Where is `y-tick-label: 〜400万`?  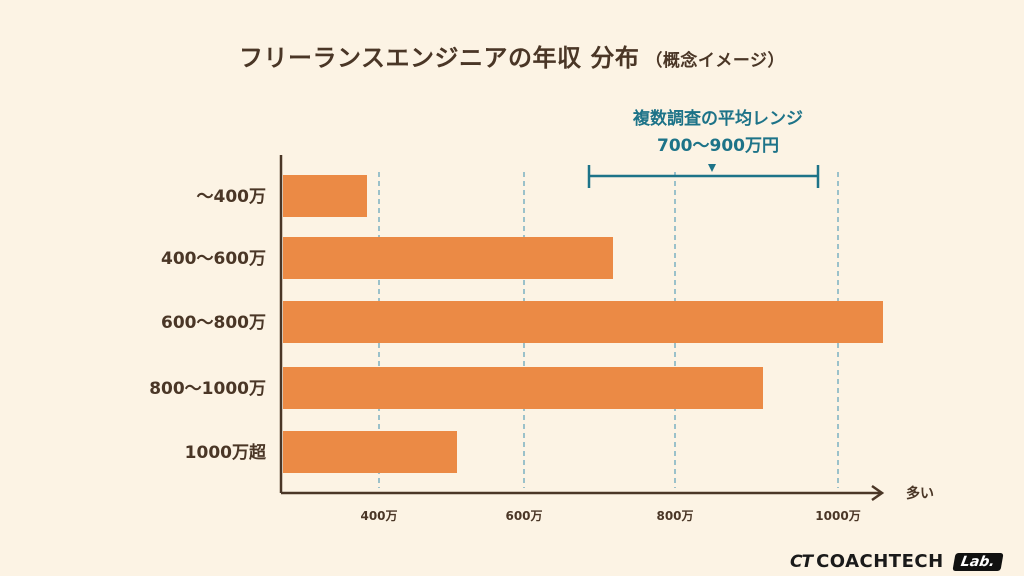 y-tick-label: 〜400万 is located at coordinates (232, 197).